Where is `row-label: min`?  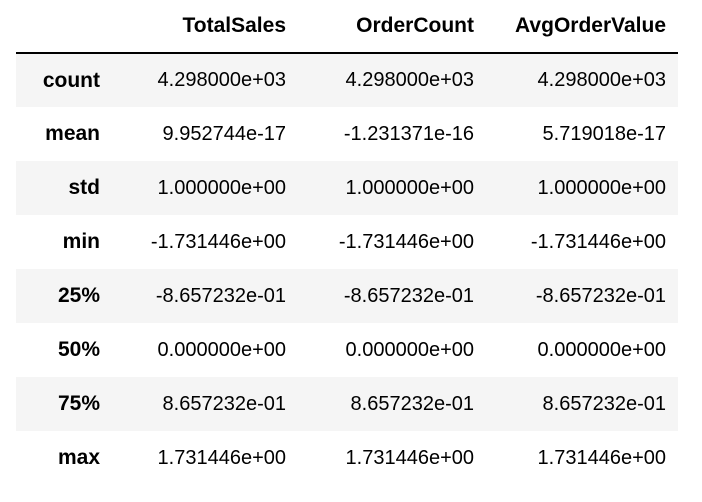 row-label: min is located at coordinates (81, 241).